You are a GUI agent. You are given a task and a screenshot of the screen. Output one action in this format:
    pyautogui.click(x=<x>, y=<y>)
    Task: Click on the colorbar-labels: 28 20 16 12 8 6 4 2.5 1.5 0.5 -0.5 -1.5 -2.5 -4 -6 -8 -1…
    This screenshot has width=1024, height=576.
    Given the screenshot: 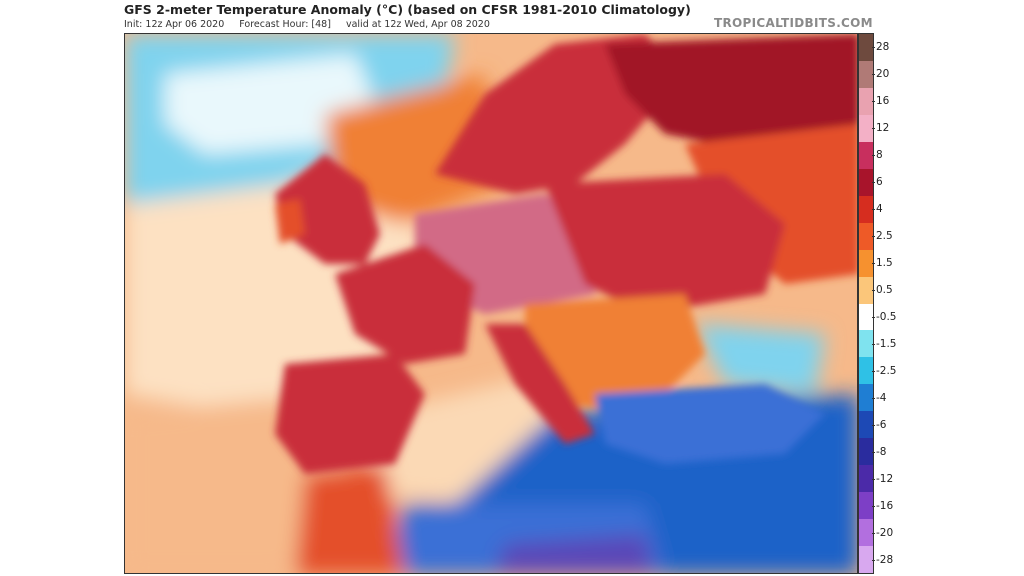 What is the action you would take?
    pyautogui.click(x=893, y=303)
    